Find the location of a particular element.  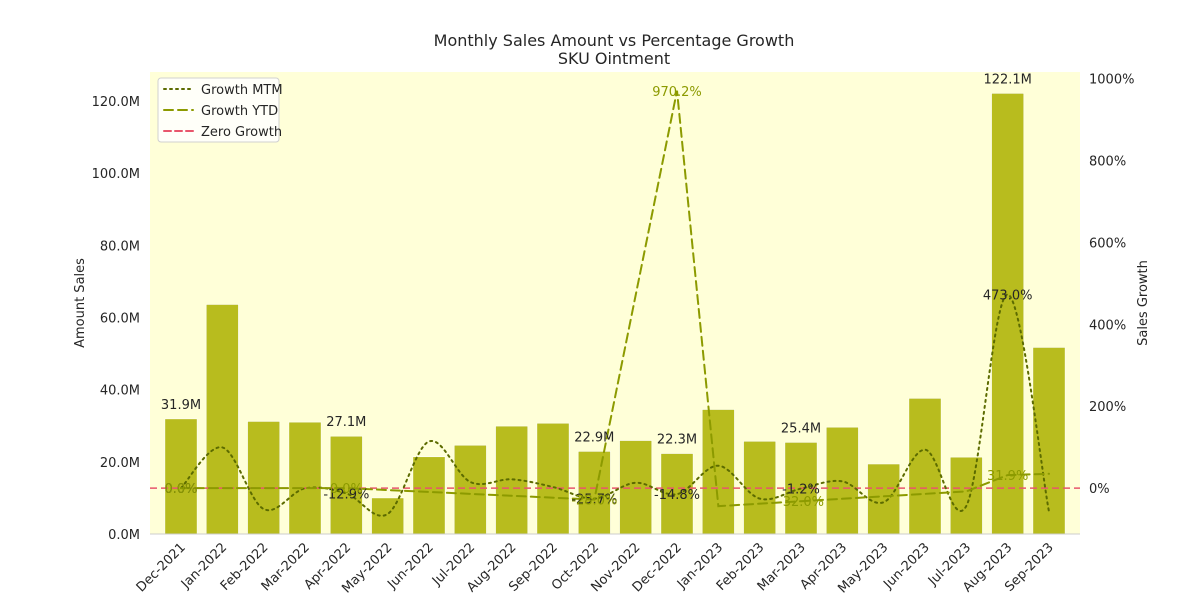

y-tick-label: 80.0M is located at coordinates (120, 246).